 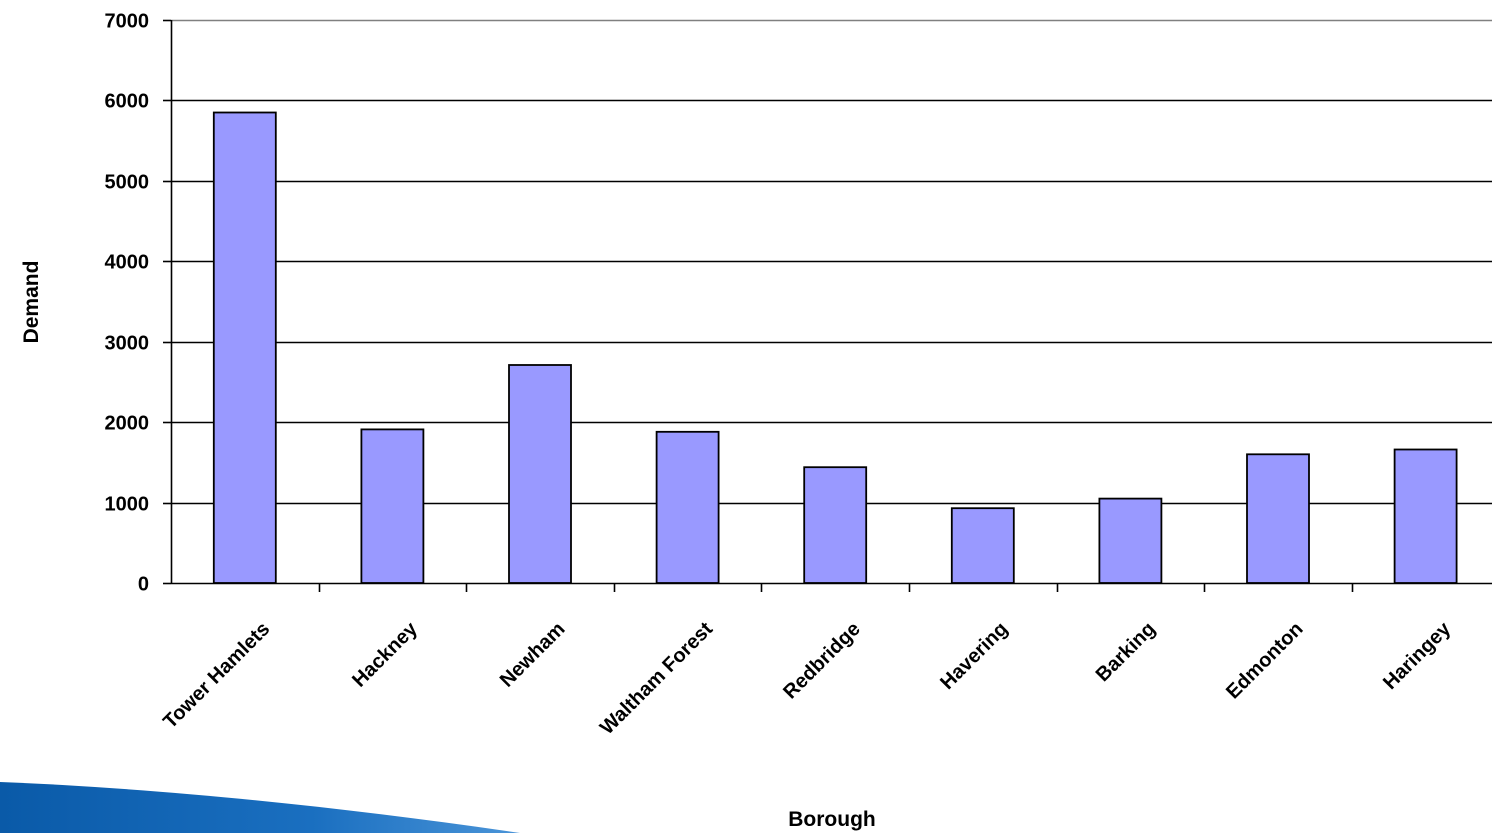 What do you see at coordinates (821, 660) in the screenshot?
I see `x-tick-label: Redbridge` at bounding box center [821, 660].